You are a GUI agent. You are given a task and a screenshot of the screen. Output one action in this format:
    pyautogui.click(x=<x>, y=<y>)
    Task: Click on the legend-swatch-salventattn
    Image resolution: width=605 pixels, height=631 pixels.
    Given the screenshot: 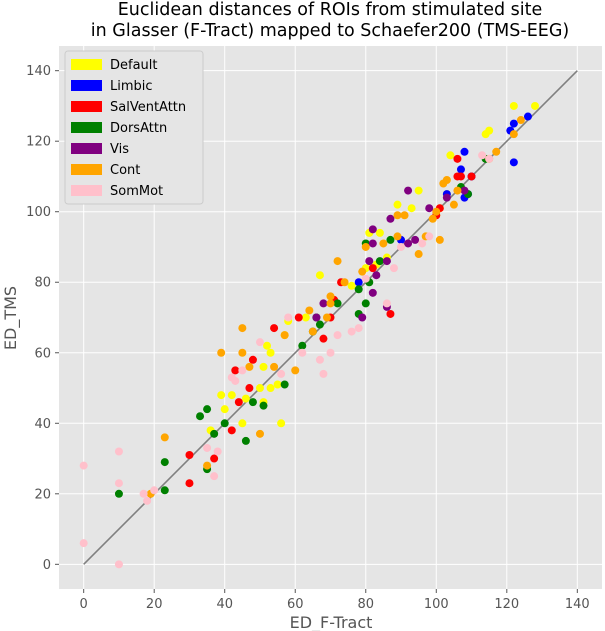 What is the action you would take?
    pyautogui.click(x=86, y=106)
    